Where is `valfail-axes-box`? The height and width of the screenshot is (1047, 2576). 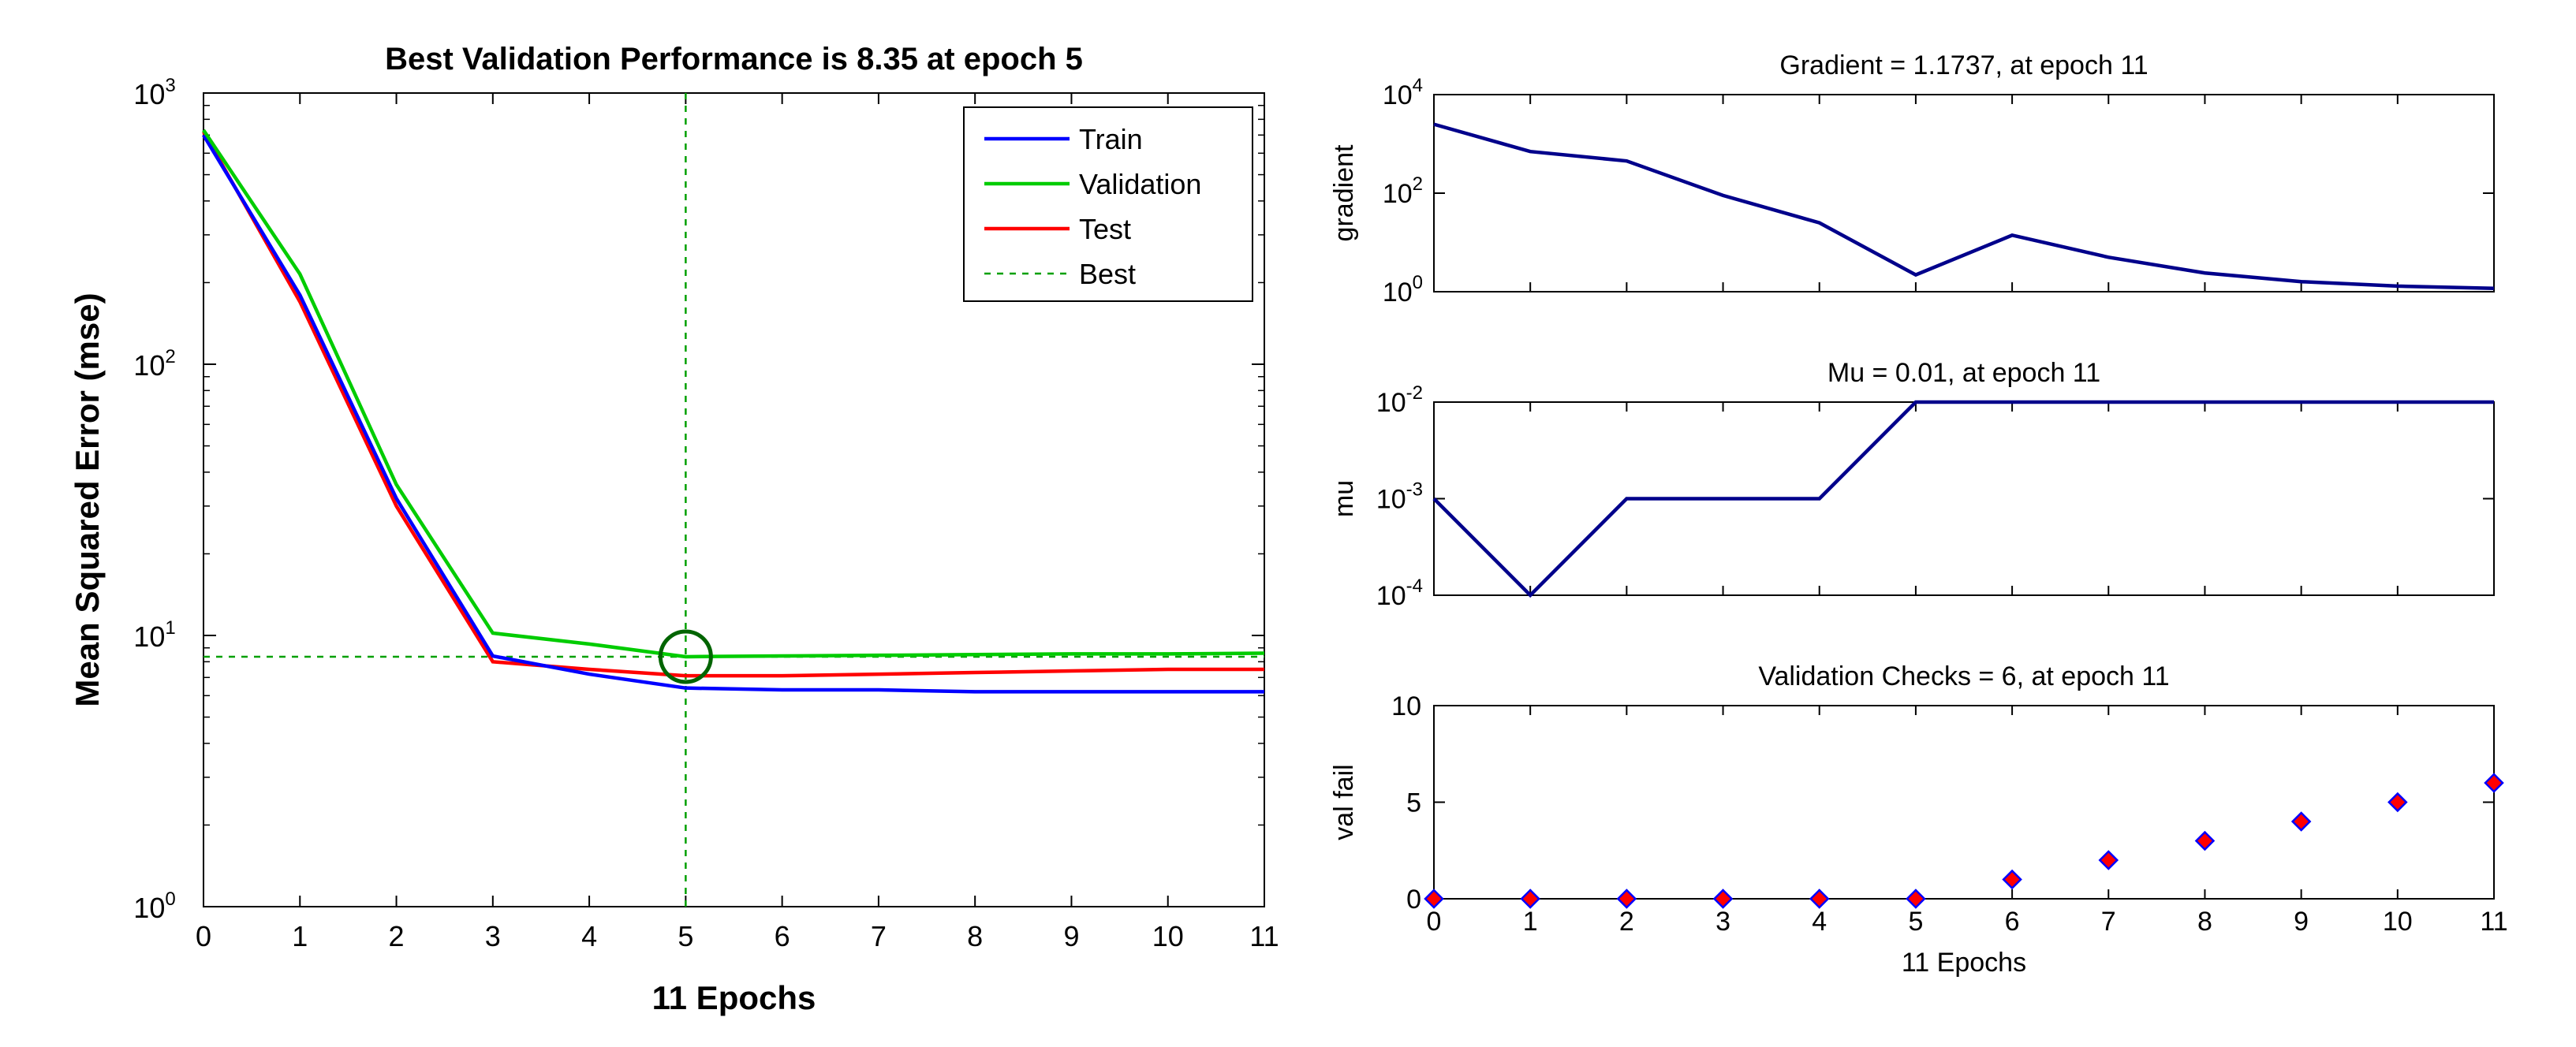 valfail-axes-box is located at coordinates (1964, 802).